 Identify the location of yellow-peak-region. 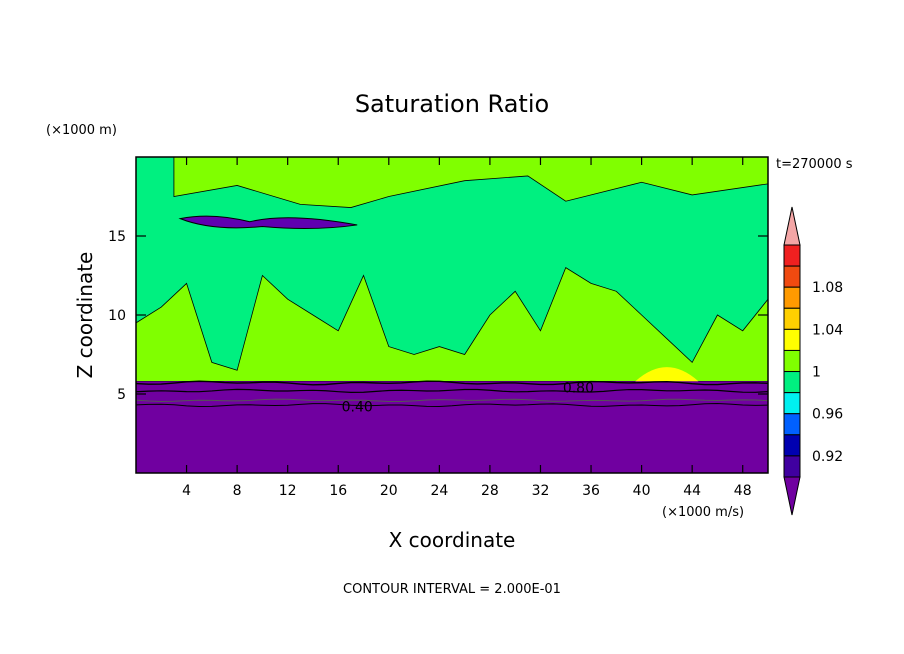
(667, 374).